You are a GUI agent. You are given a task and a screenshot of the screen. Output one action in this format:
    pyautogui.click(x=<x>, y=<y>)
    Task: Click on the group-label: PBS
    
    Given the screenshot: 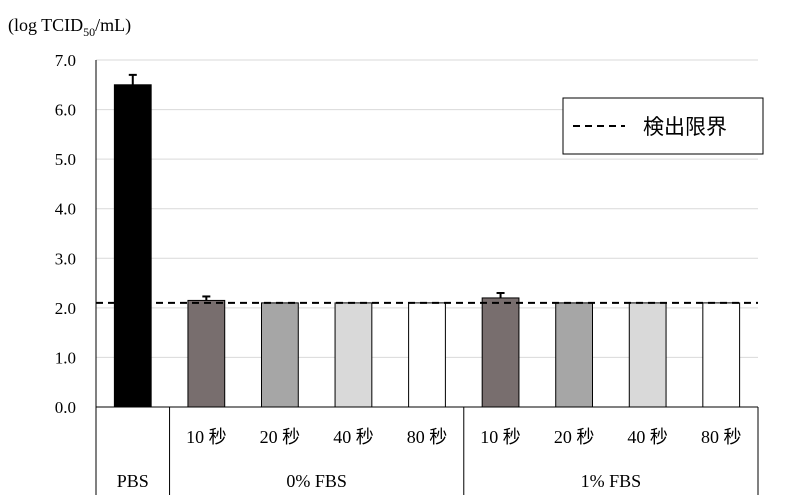 What is the action you would take?
    pyautogui.click(x=133, y=481)
    